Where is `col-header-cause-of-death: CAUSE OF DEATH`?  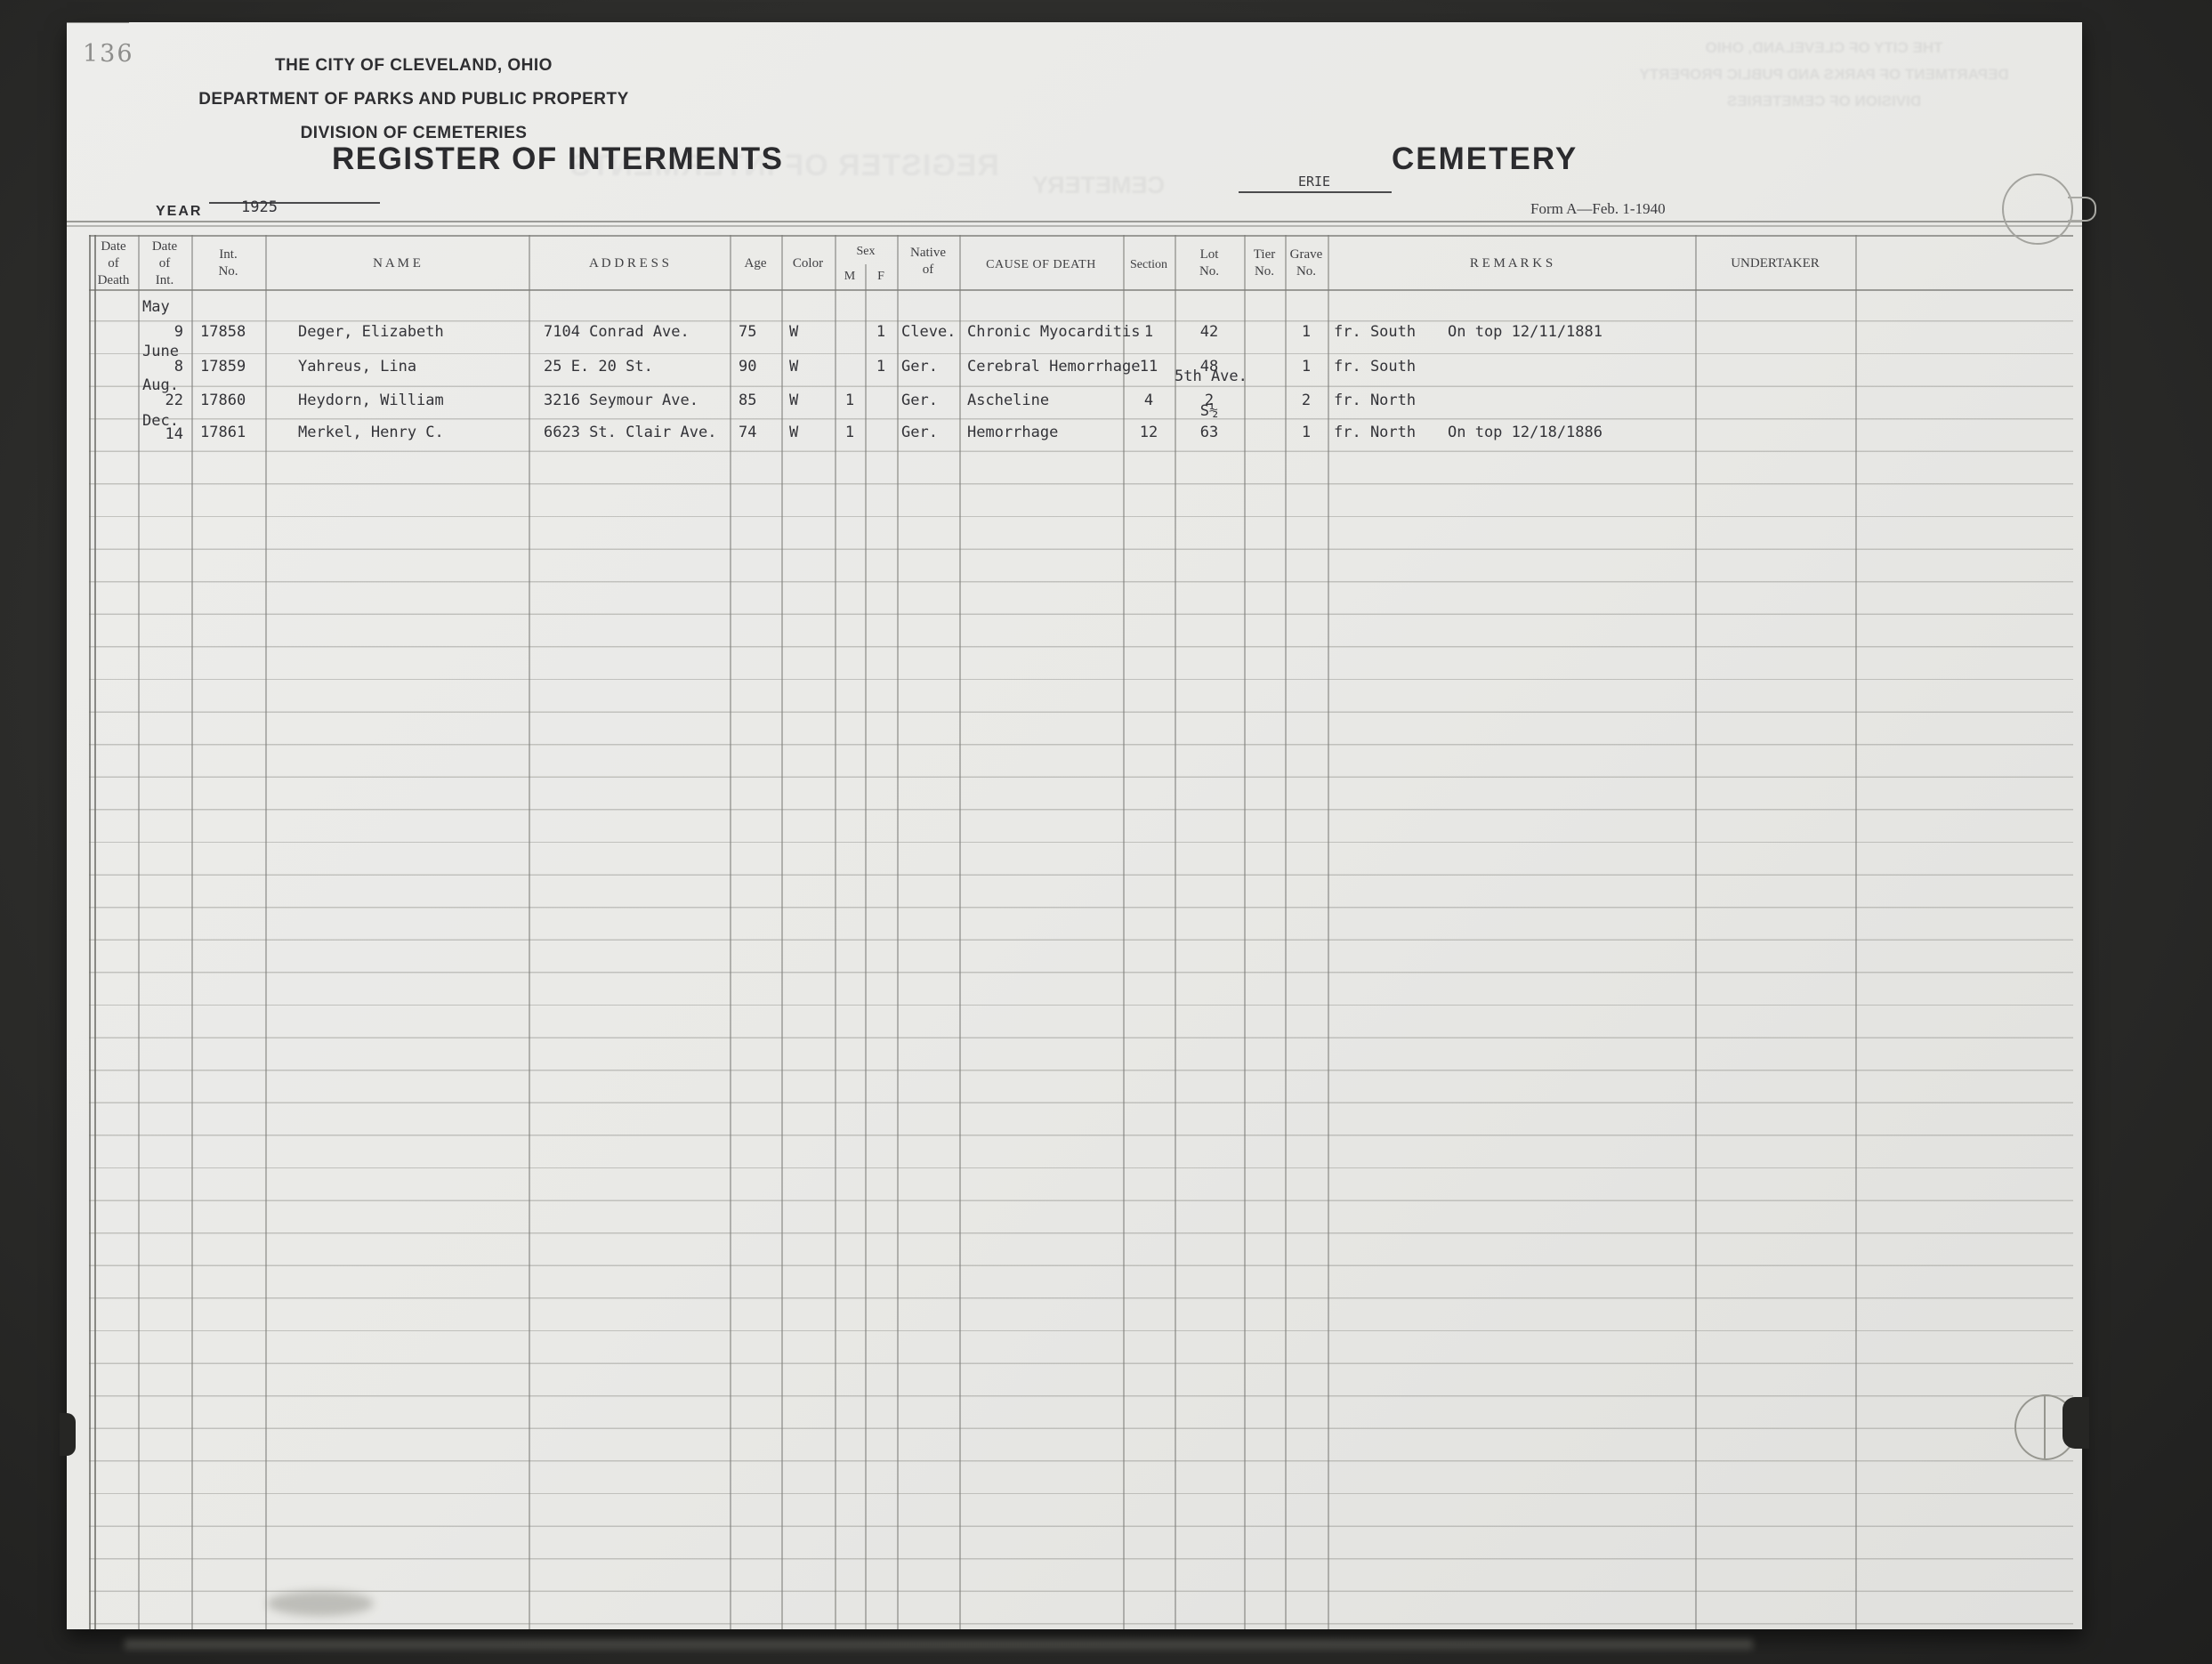
col-header-cause-of-death: CAUSE OF DEATH is located at coordinates (1041, 264).